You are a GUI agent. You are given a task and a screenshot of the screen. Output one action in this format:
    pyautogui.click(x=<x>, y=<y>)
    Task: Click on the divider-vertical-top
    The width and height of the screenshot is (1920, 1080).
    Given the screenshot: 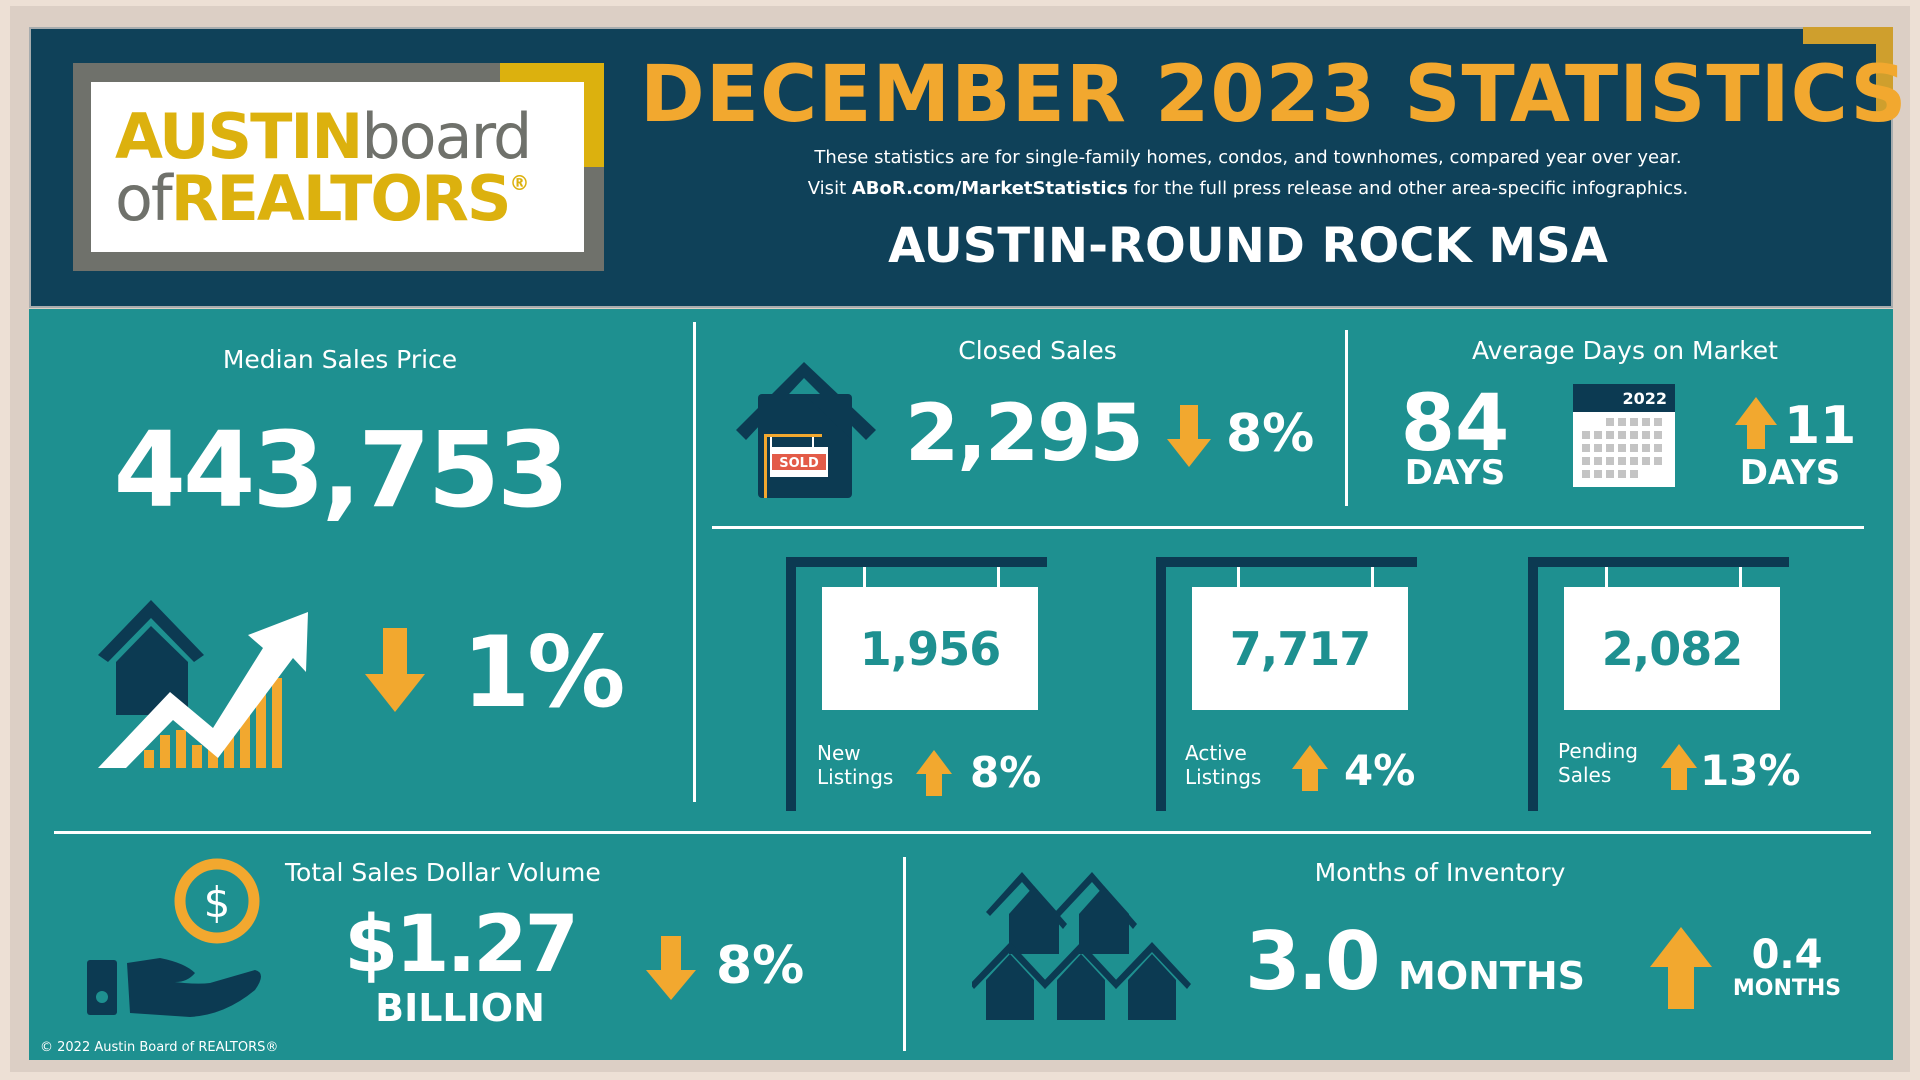 What is the action you would take?
    pyautogui.click(x=1346, y=418)
    